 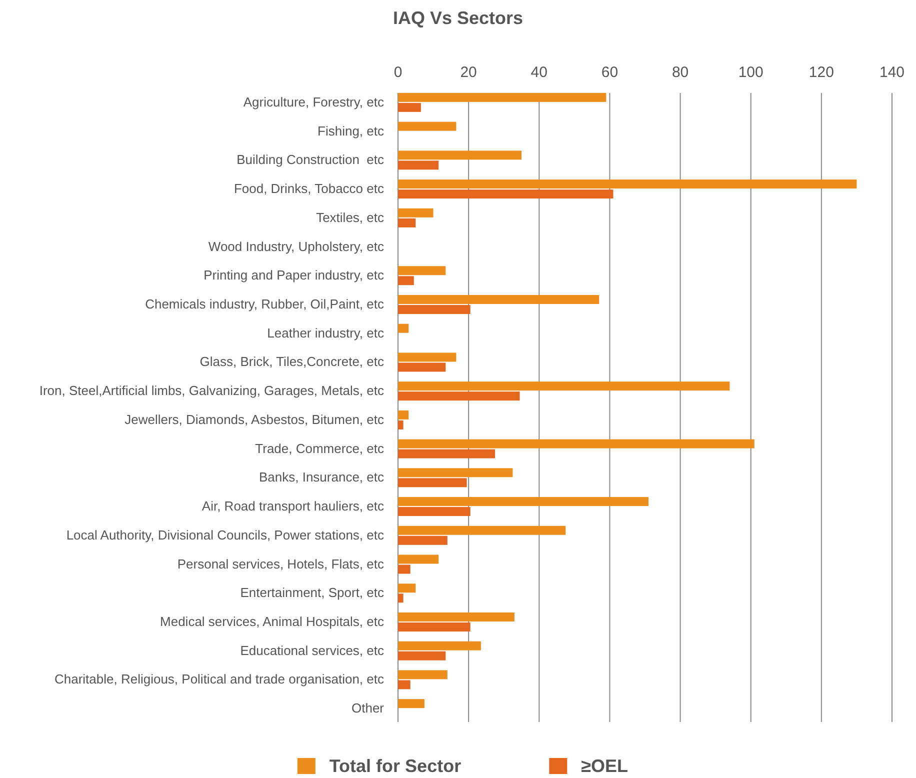 I want to click on y-tick-label: Leather industry, etc, so click(x=325, y=332).